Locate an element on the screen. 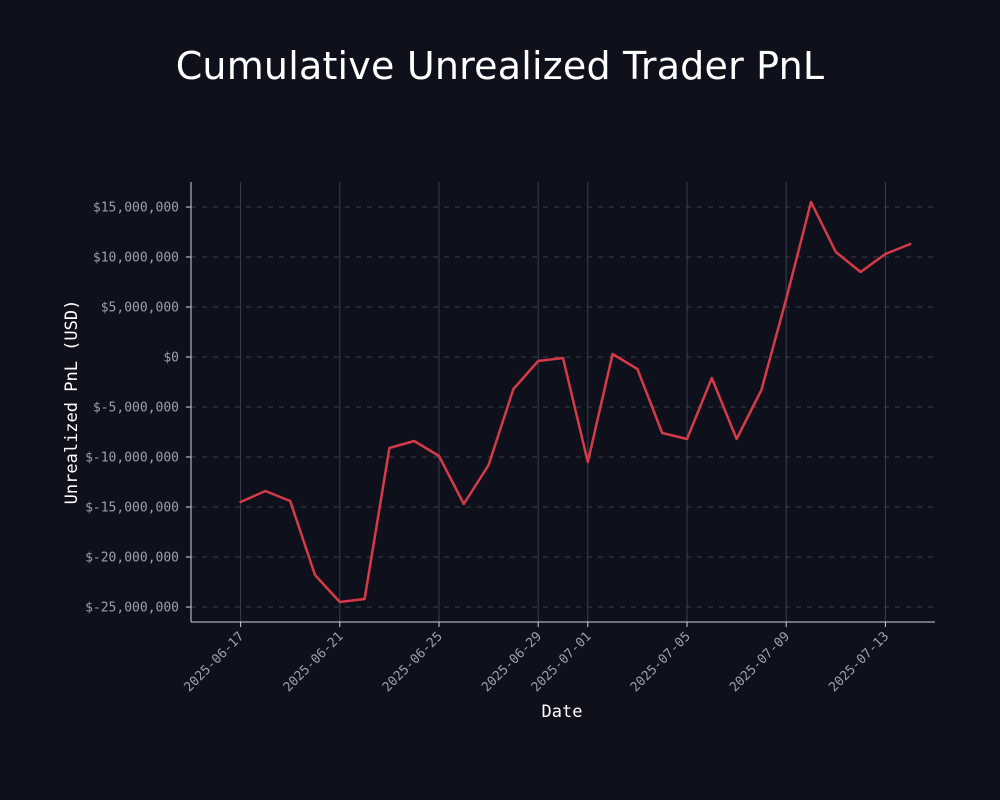  y-tick-label: $-20,000,000 is located at coordinates (132, 558).